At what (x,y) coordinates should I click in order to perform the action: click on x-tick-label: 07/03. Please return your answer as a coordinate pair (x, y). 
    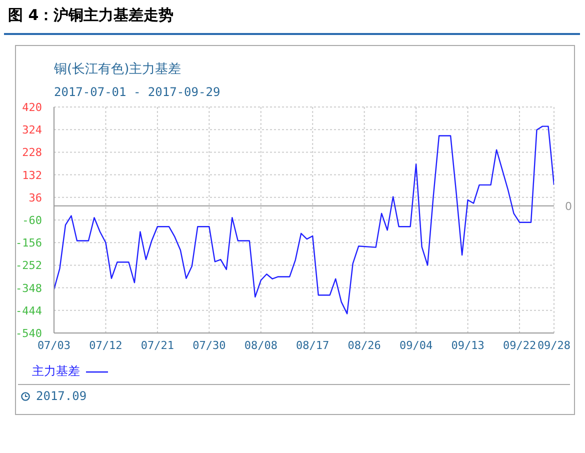
    Looking at the image, I should click on (54, 345).